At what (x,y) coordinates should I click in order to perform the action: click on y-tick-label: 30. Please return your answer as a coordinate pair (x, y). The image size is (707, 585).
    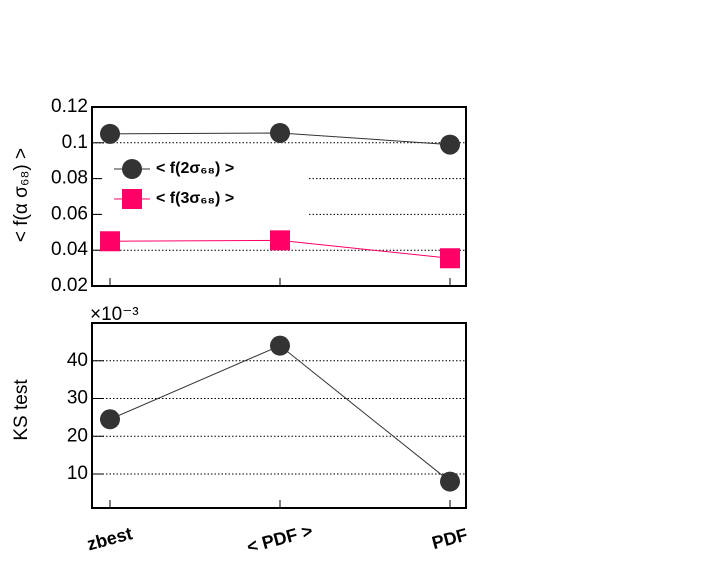
    Looking at the image, I should click on (77, 398).